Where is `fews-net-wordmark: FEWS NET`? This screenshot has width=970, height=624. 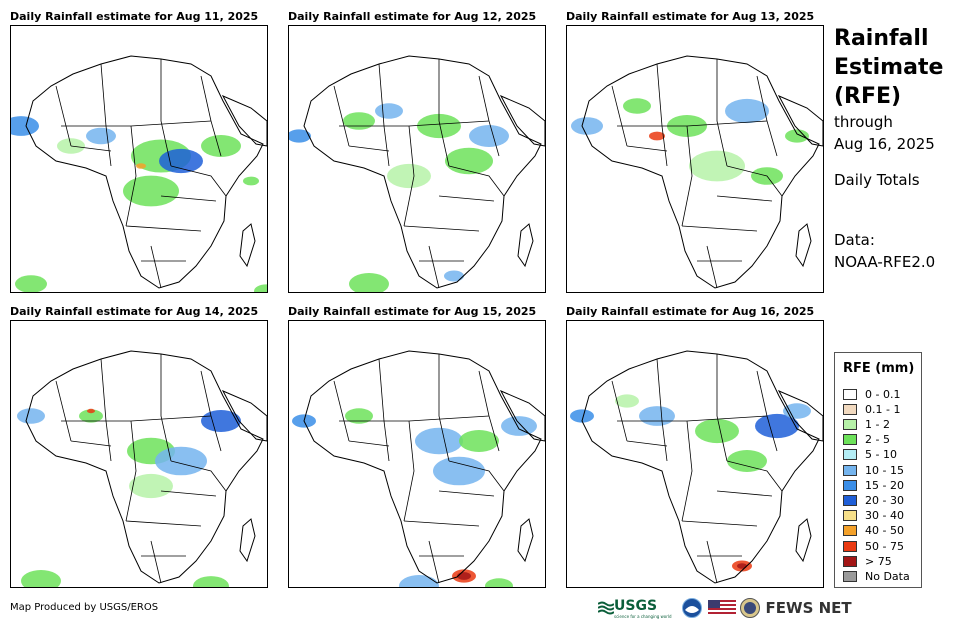
fews-net-wordmark: FEWS NET is located at coordinates (808, 608).